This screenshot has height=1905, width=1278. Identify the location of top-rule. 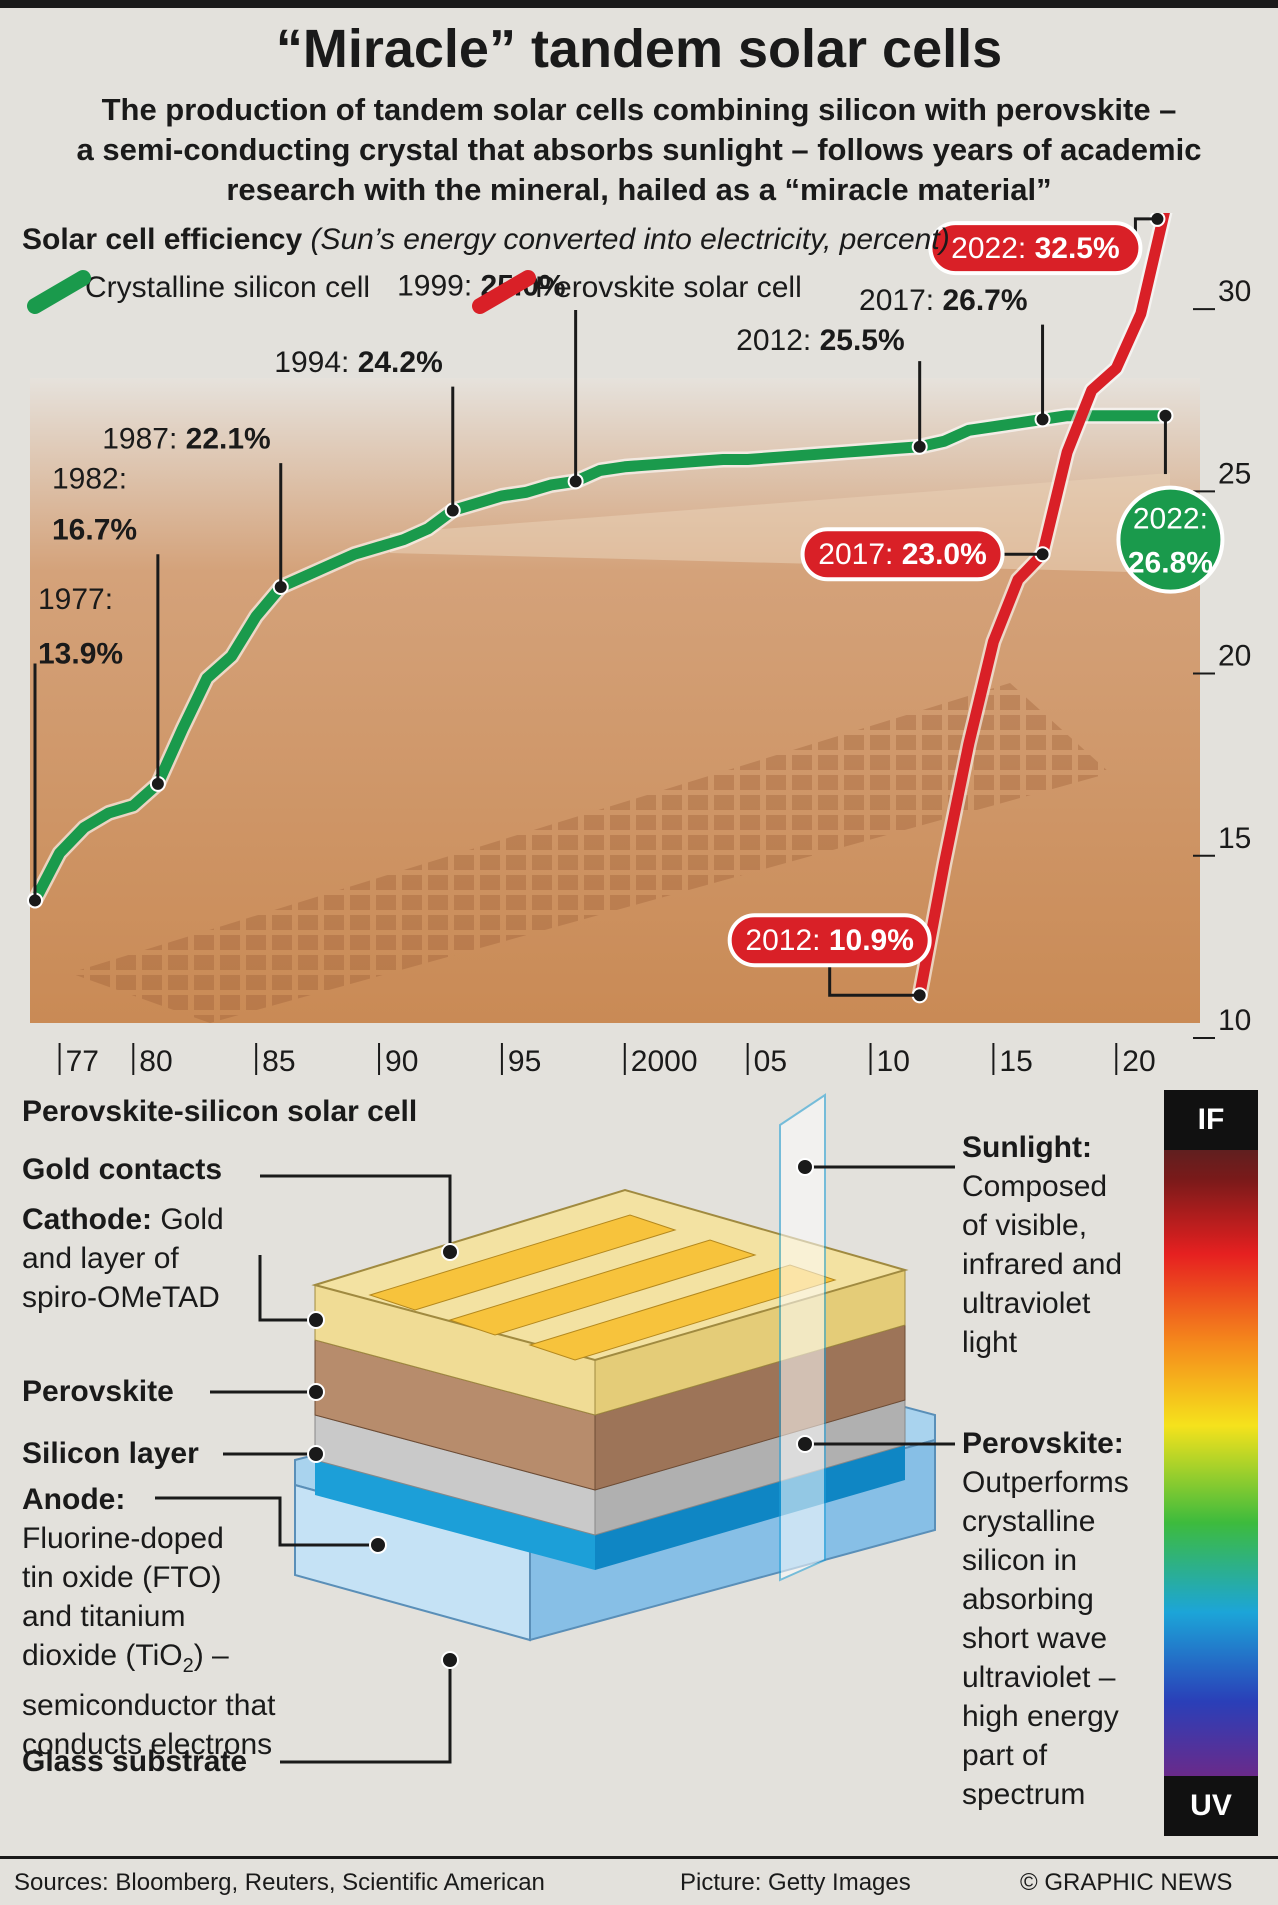
(639, 4).